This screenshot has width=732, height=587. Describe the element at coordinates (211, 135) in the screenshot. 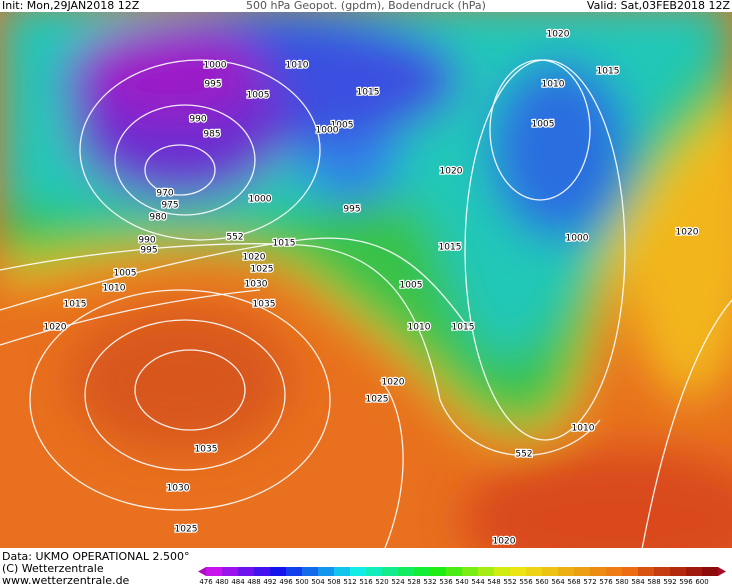

I see `isobar-label: 985` at that location.